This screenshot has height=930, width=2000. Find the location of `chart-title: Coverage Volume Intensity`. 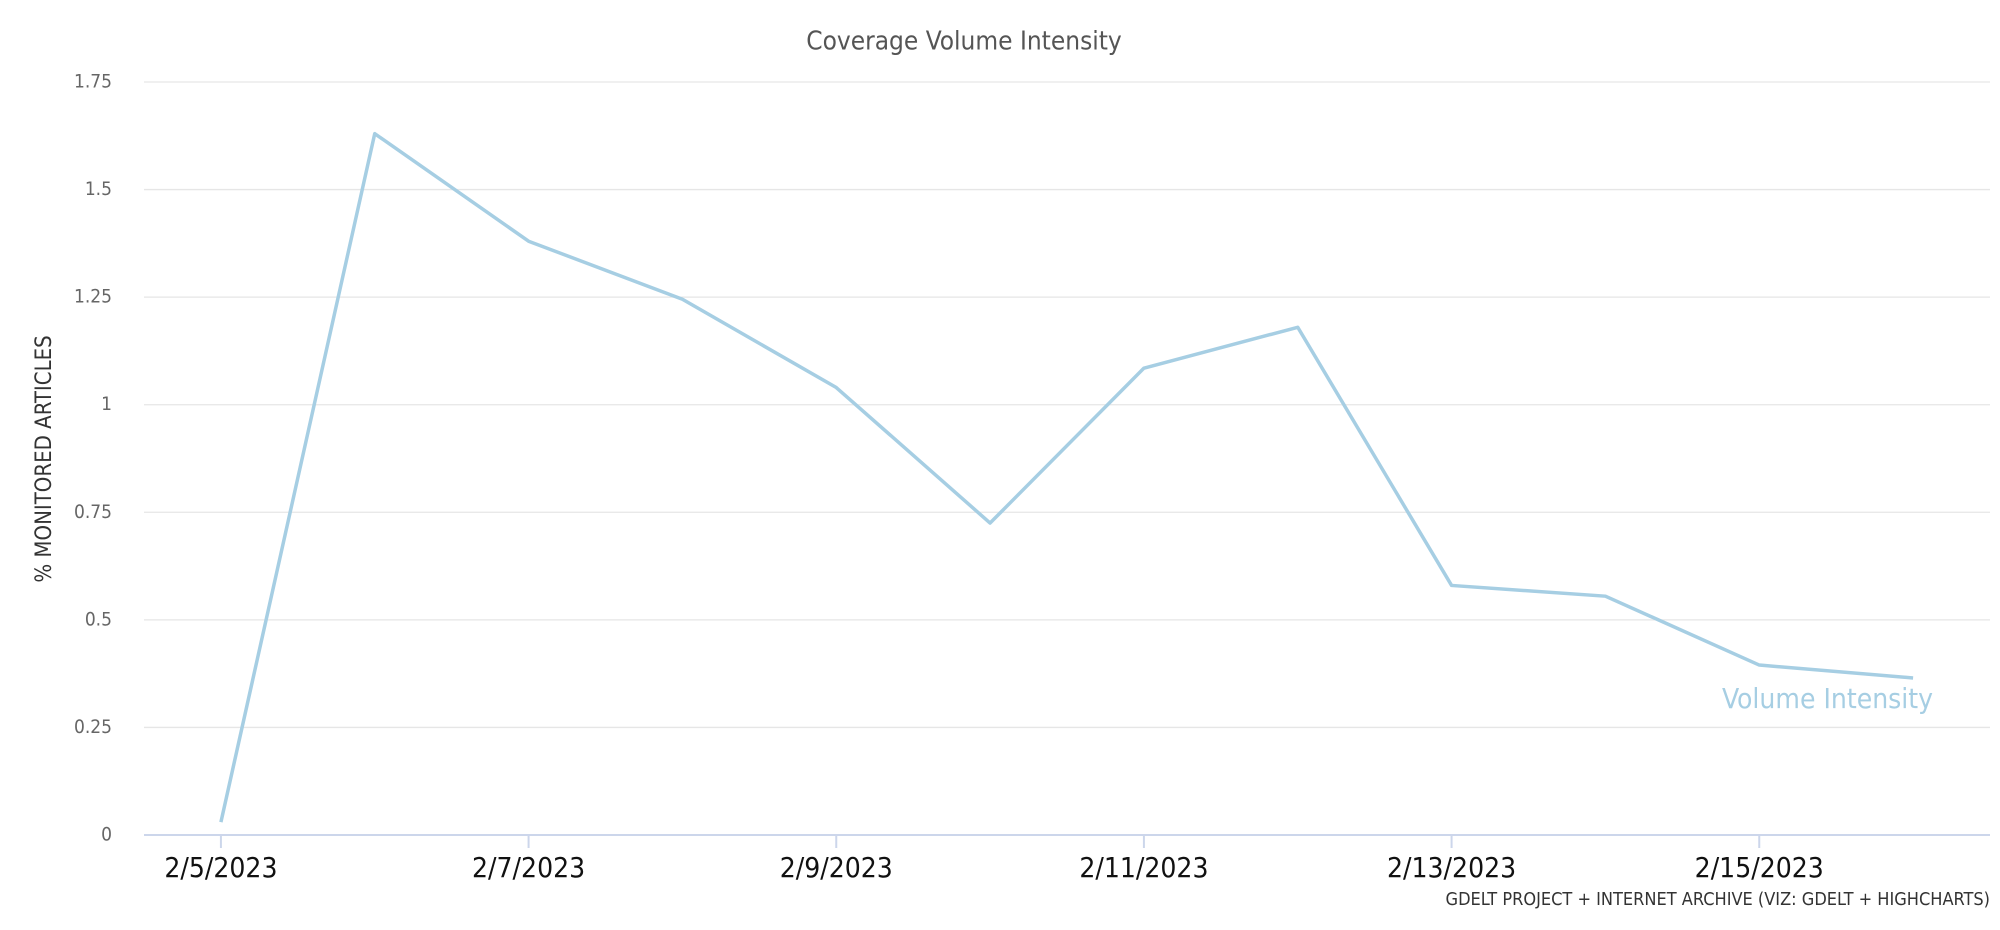

chart-title: Coverage Volume Intensity is located at coordinates (964, 42).